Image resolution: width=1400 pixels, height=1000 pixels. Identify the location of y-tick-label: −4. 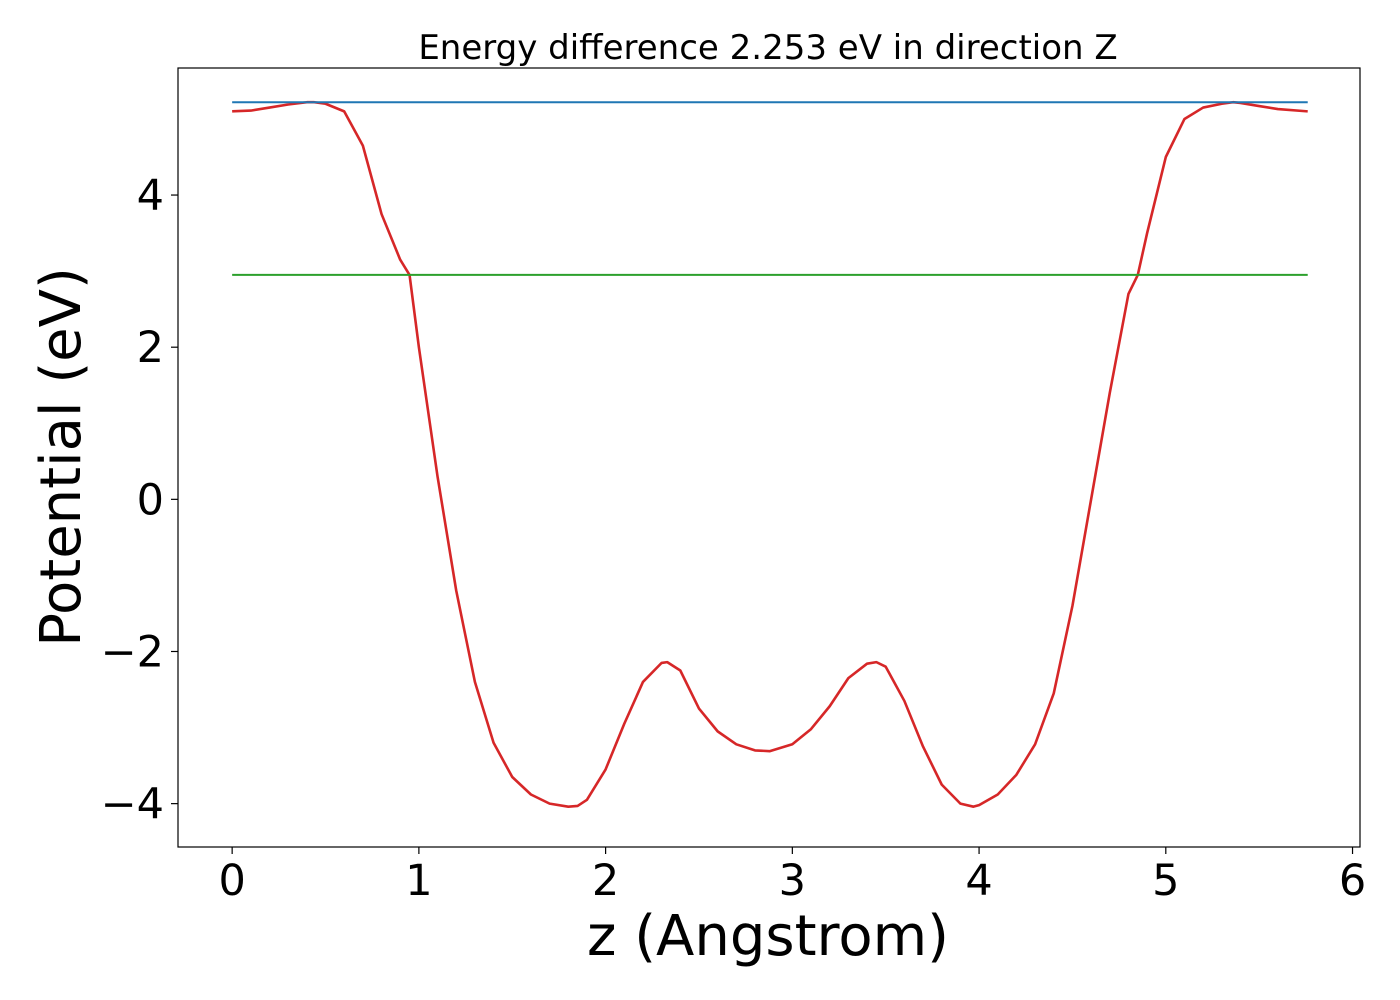
(132, 805).